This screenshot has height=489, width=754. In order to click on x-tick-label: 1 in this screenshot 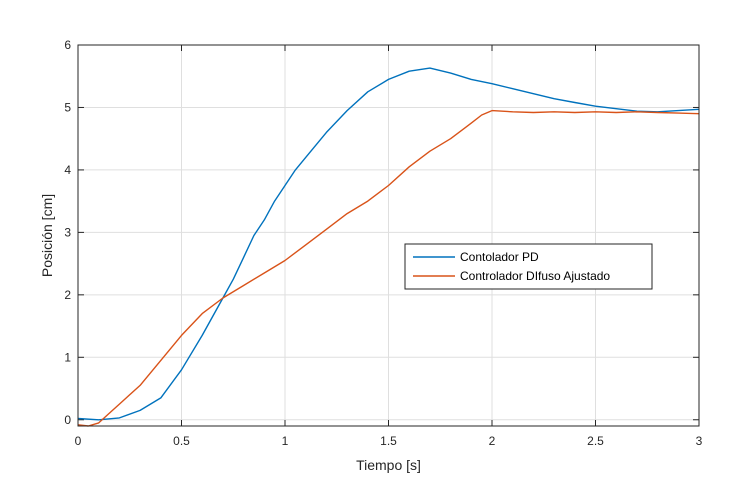, I will do `click(285, 441)`.